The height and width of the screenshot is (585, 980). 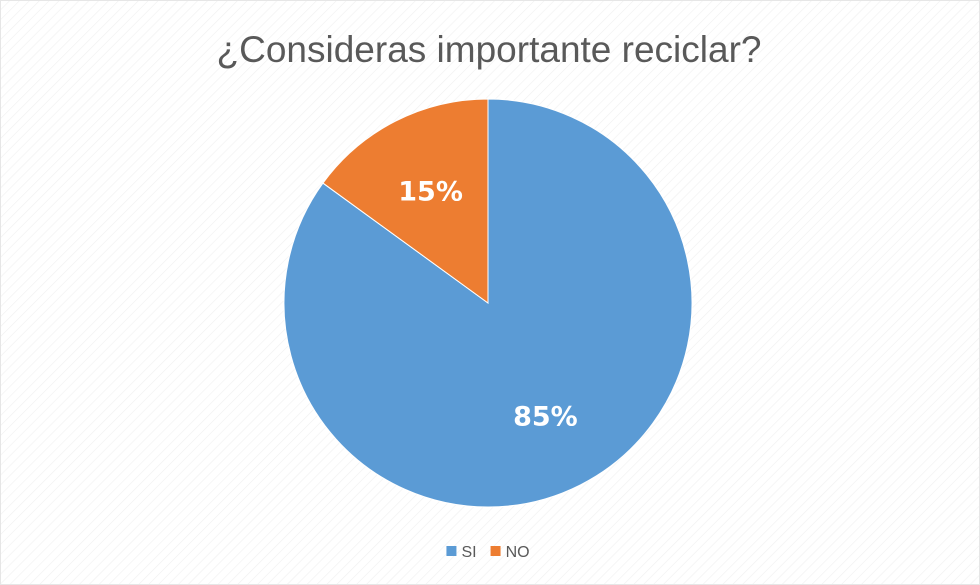 I want to click on data-label-no: 15%, so click(x=430, y=191).